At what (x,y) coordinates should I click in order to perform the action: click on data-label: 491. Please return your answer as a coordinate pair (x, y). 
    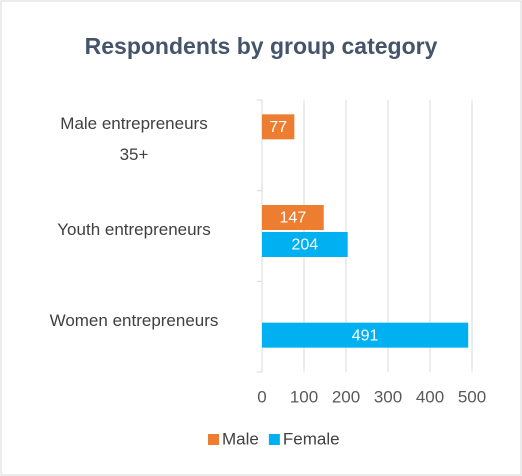
    Looking at the image, I should click on (365, 335).